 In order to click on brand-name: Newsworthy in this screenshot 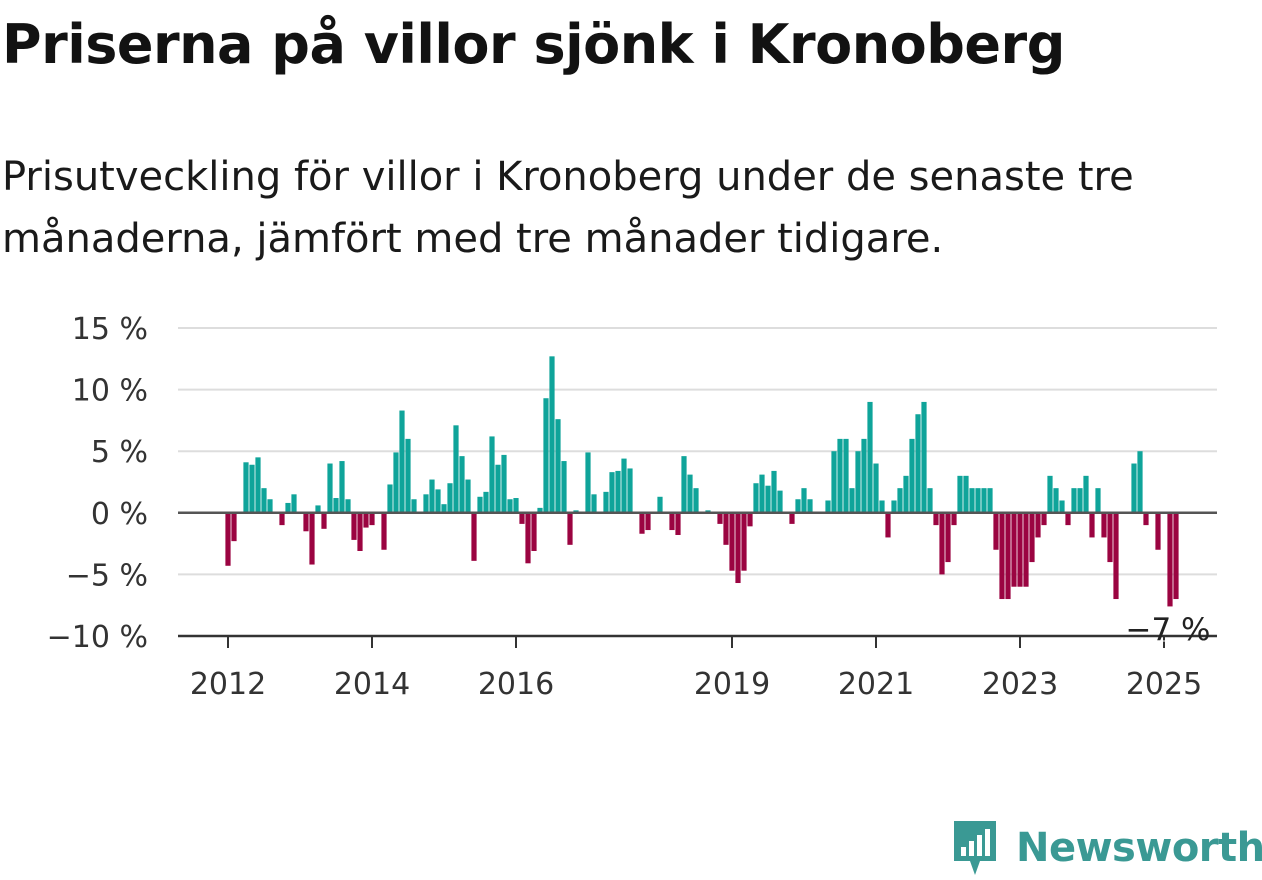, I will do `click(1139, 848)`.